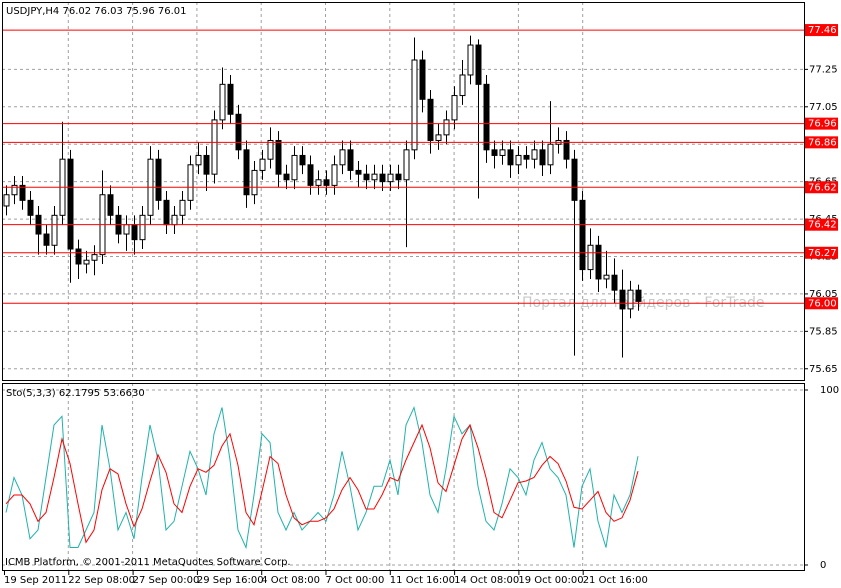 The height and width of the screenshot is (588, 841). What do you see at coordinates (823, 331) in the screenshot?
I see `y-tick-label: 75.85` at bounding box center [823, 331].